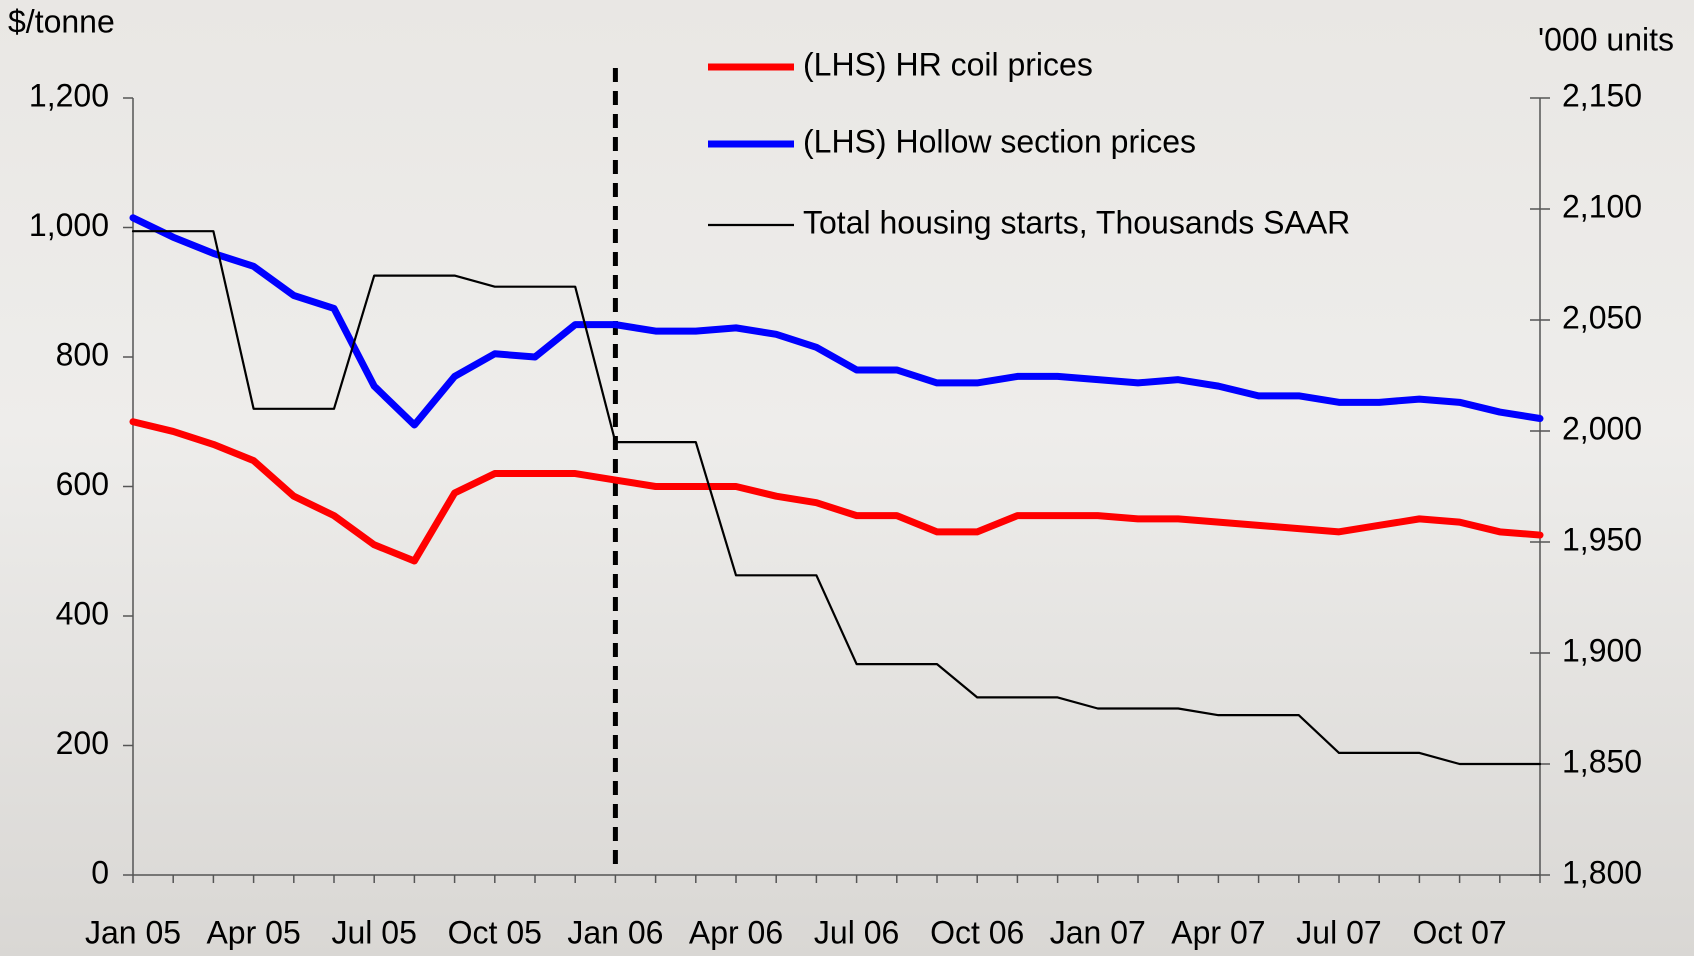 The image size is (1694, 956). What do you see at coordinates (1602, 428) in the screenshot?
I see `y2-tick-label: 2,000` at bounding box center [1602, 428].